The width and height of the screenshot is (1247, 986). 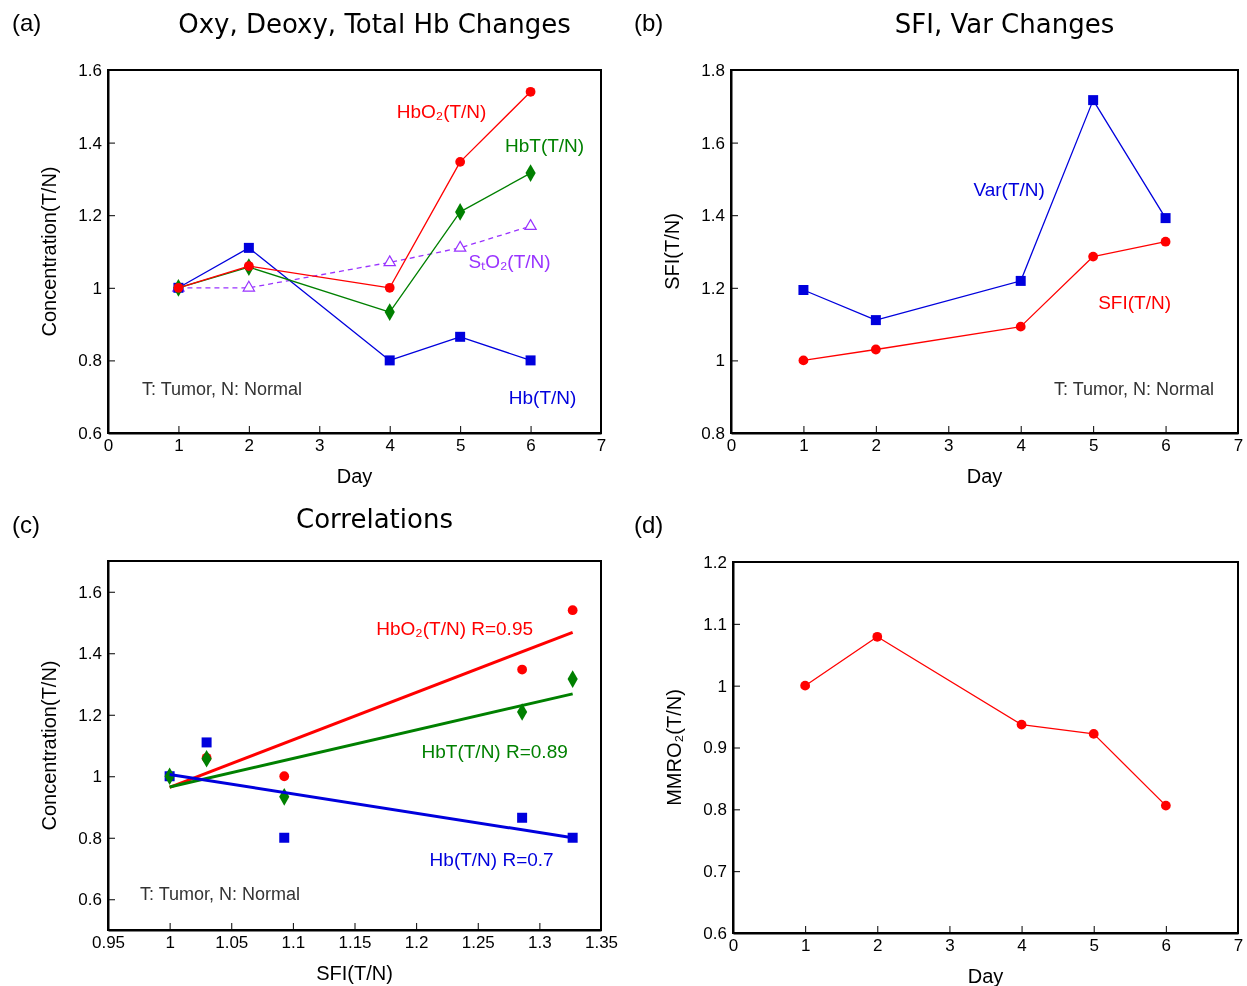 I want to click on x-tick-label: 1.35, so click(x=601, y=943).